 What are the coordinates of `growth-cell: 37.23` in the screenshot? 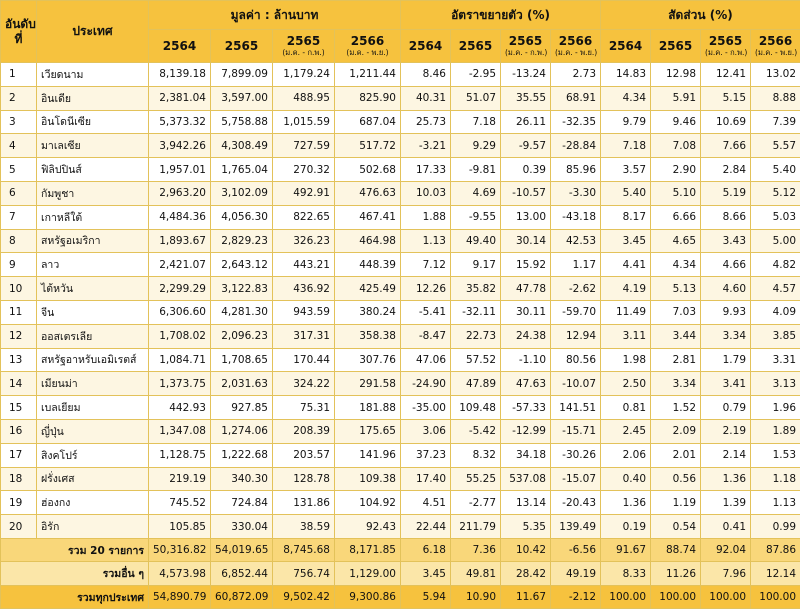 It's located at (426, 455).